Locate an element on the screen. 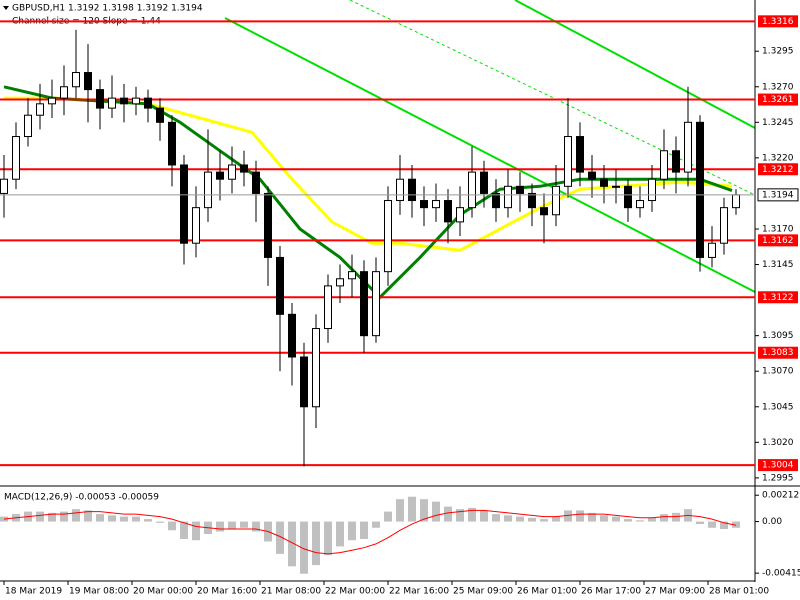  level-label: 1.3162 is located at coordinates (778, 241).